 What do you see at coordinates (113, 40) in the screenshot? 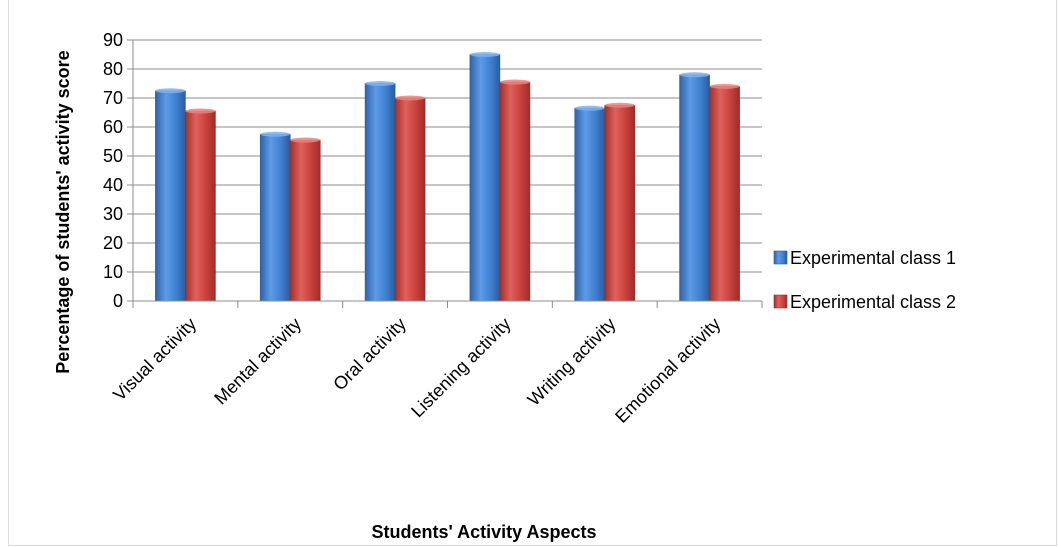
I see `y-tick-label: 90` at bounding box center [113, 40].